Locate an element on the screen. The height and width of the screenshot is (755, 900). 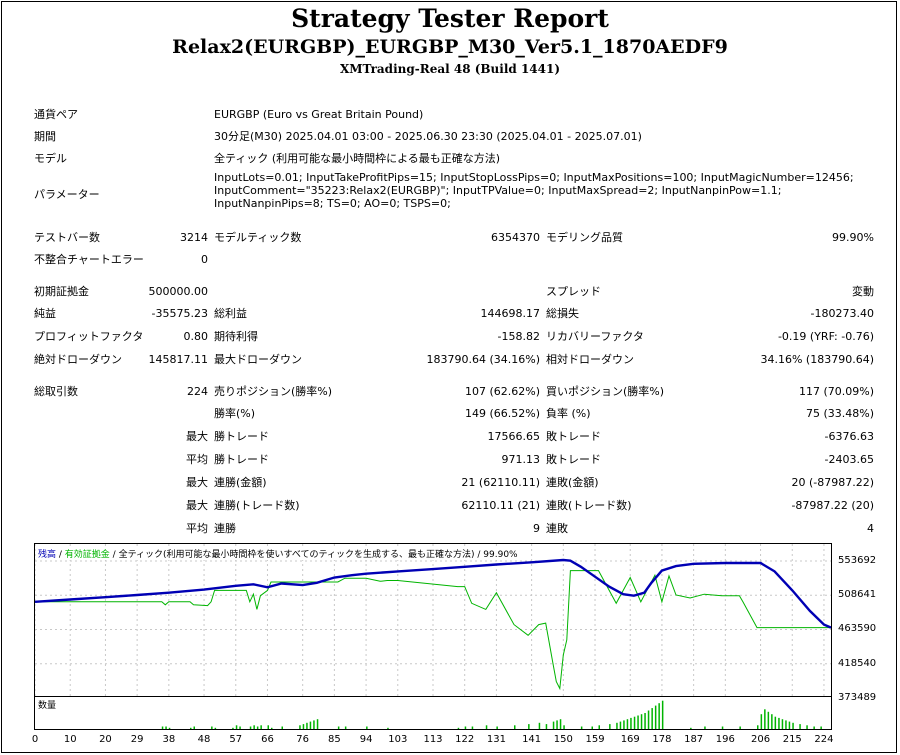
gross-profit-label: 総利益 is located at coordinates (230, 313).